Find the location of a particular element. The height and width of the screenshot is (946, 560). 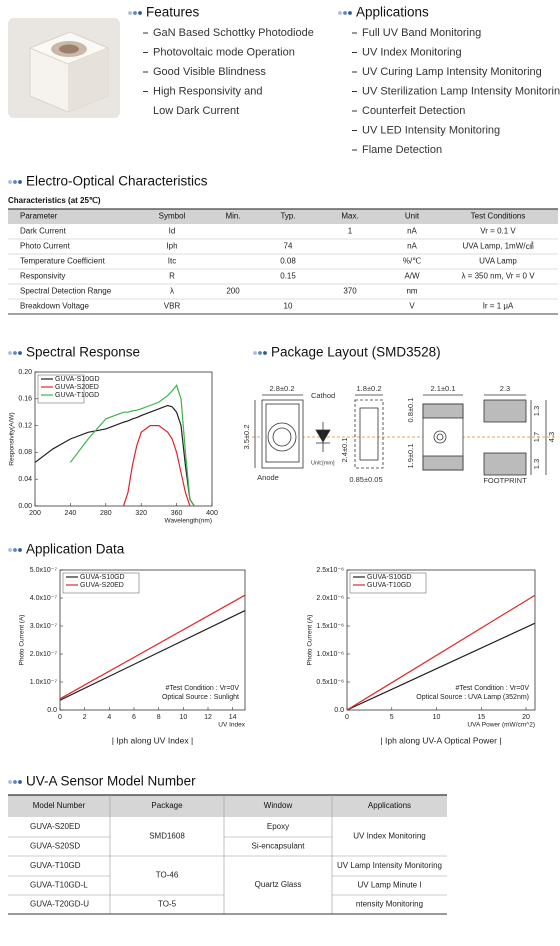

table-cell: %/℃ is located at coordinates (412, 261).